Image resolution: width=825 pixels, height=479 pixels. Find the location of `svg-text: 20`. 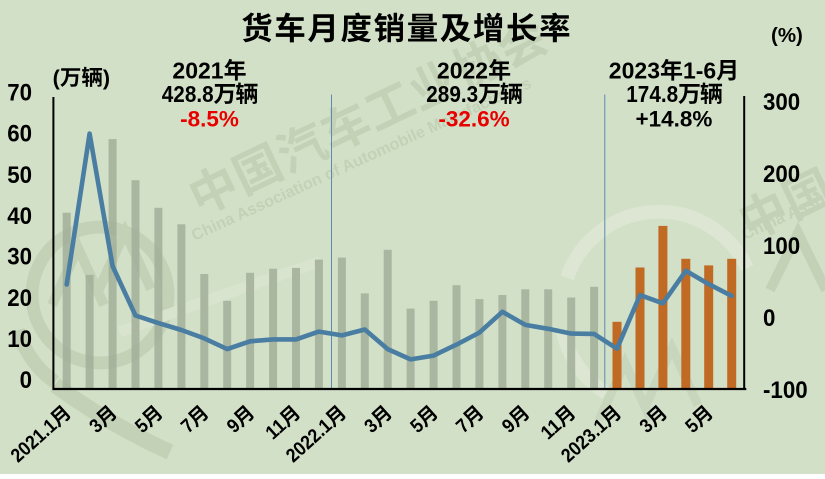

svg-text: 20 is located at coordinates (19, 298).